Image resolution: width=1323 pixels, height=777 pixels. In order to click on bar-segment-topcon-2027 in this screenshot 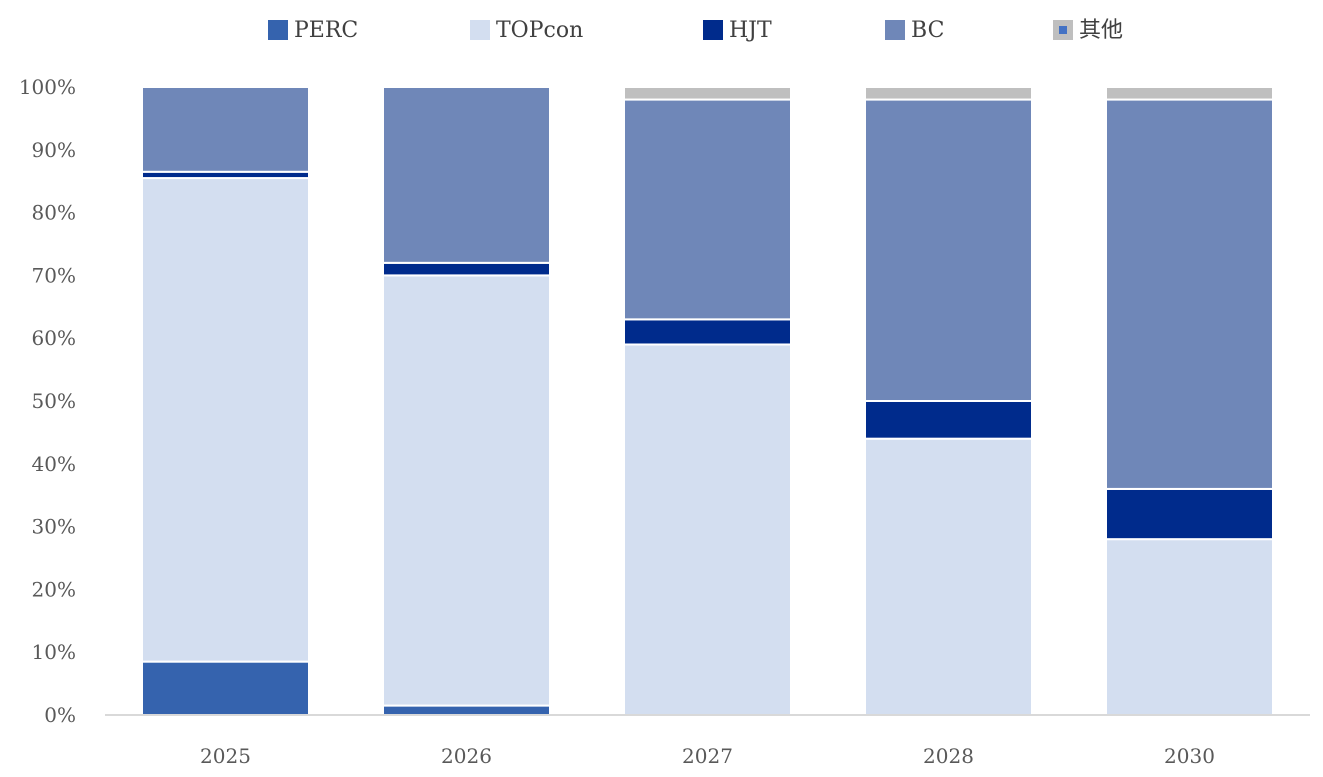, I will do `click(707, 529)`.